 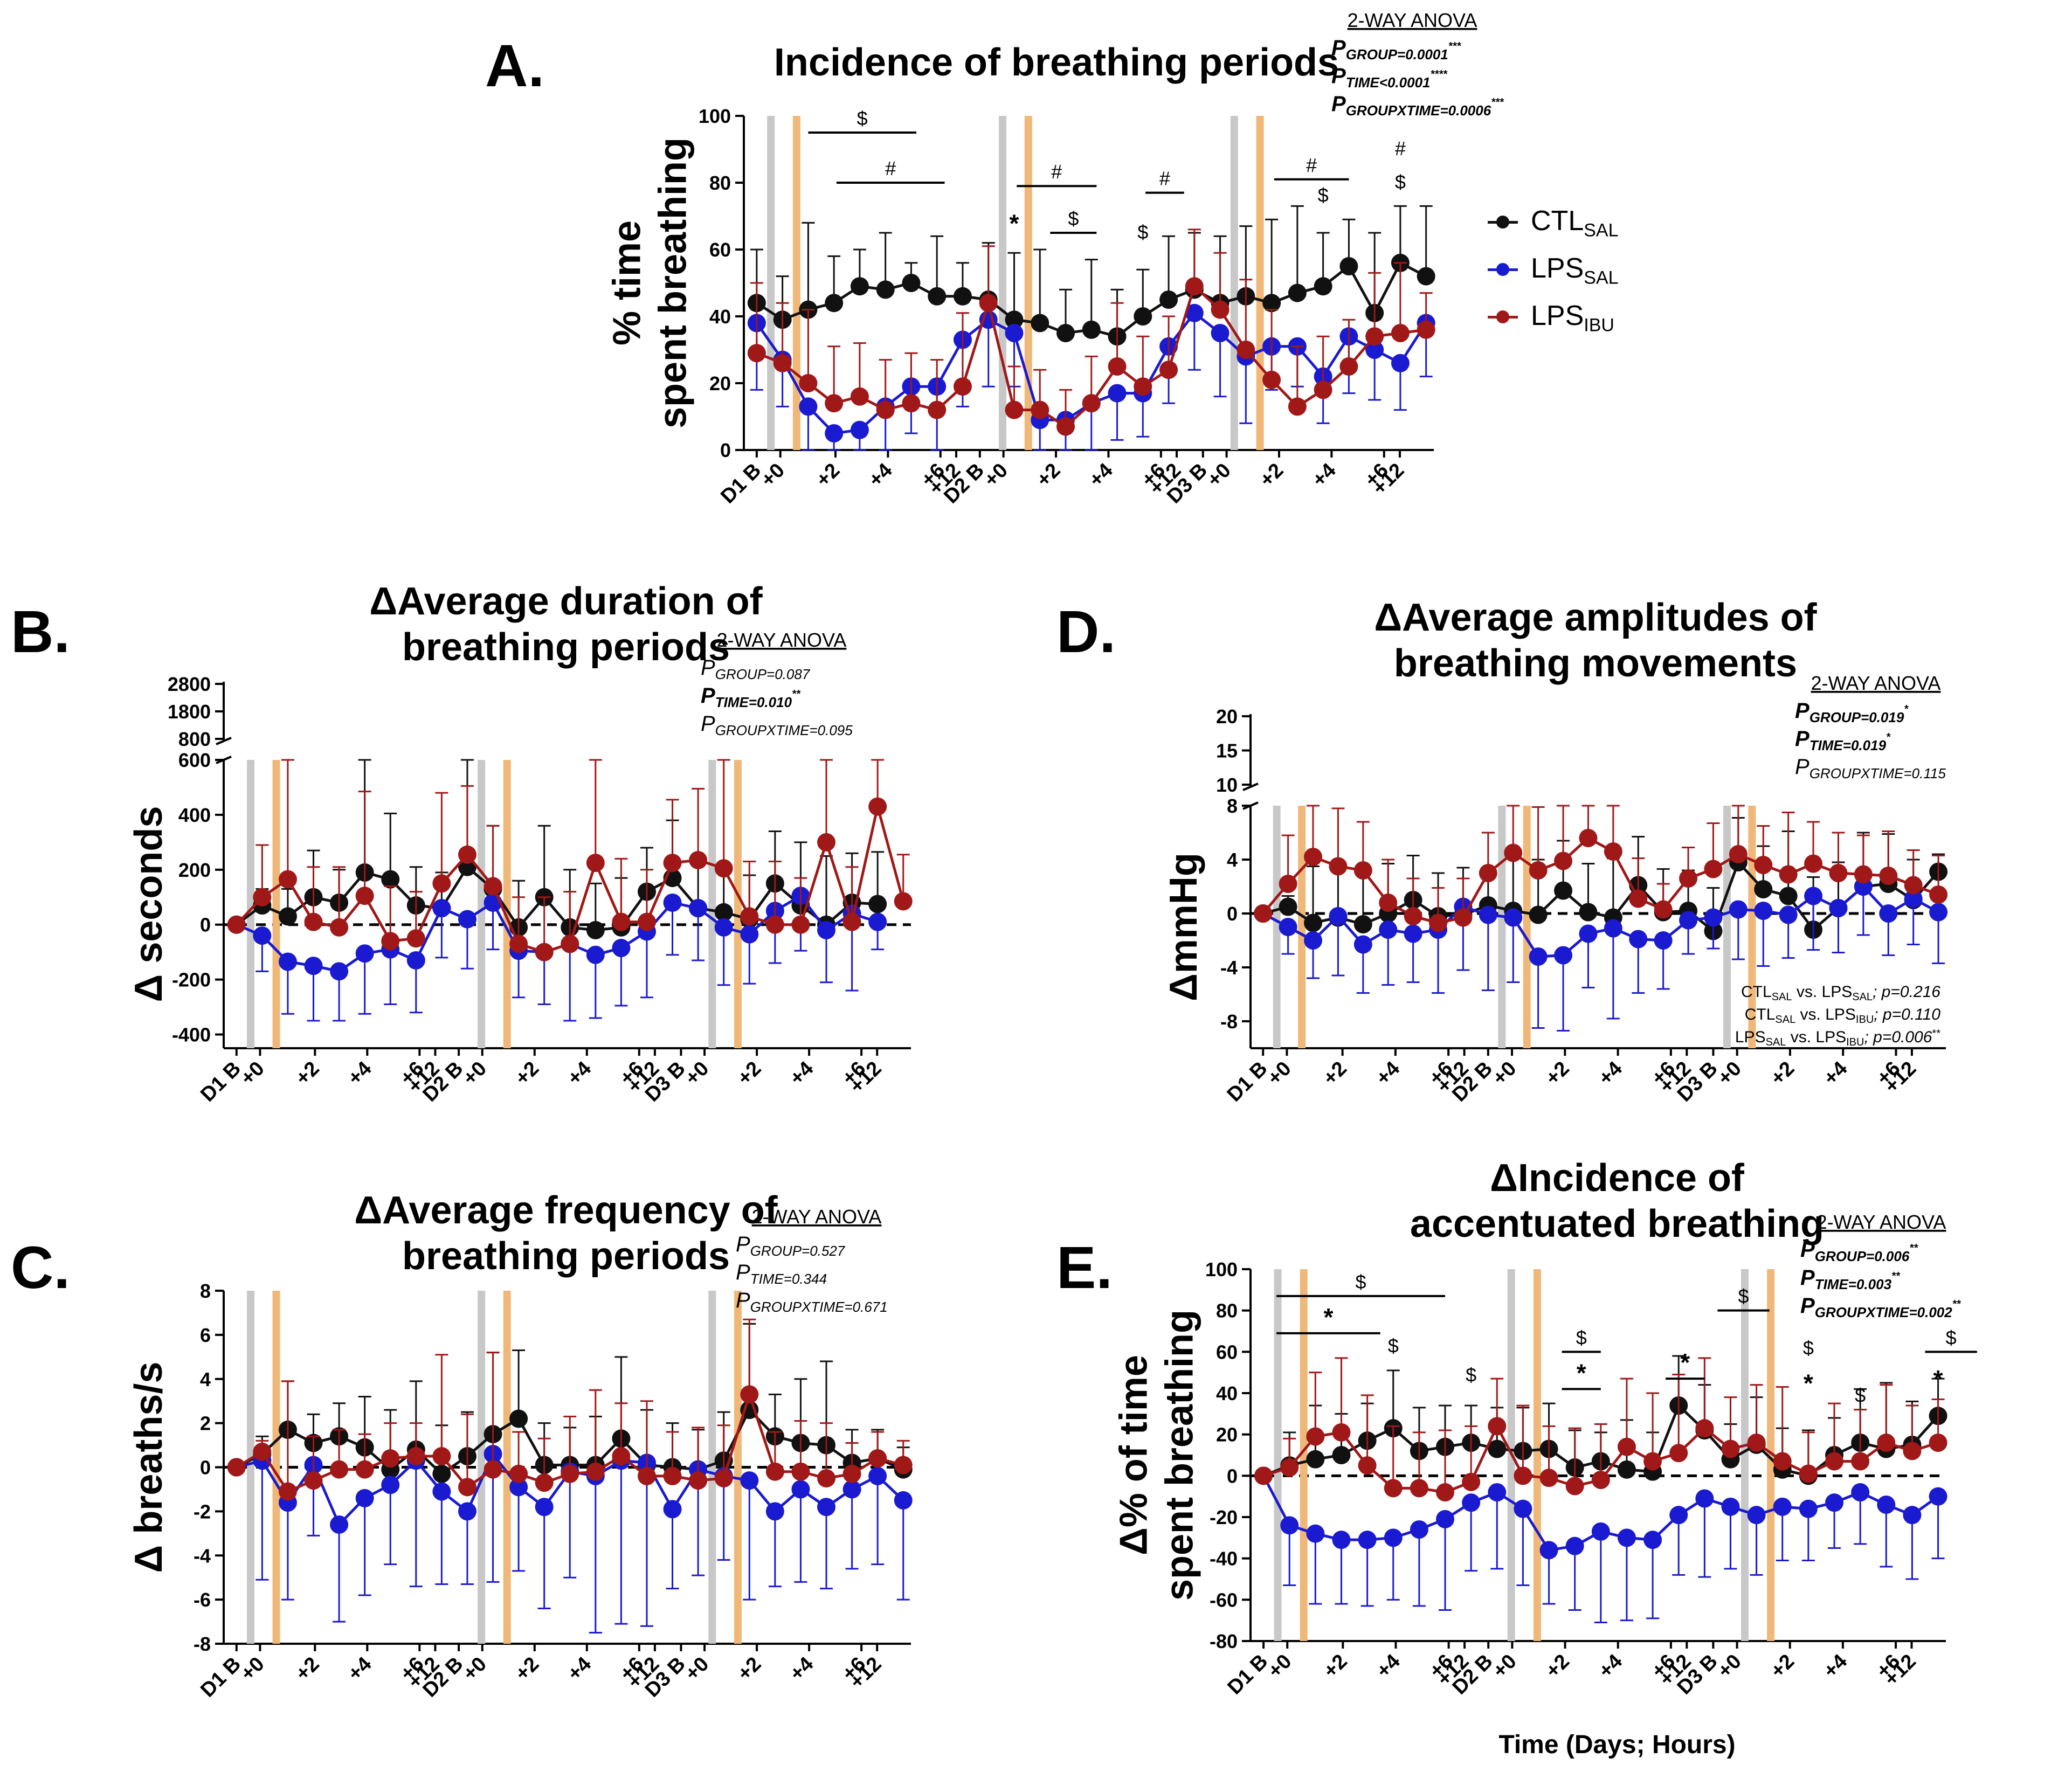 What do you see at coordinates (1776, 1042) in the screenshot?
I see `cmp-group-a-sub: SAL` at bounding box center [1776, 1042].